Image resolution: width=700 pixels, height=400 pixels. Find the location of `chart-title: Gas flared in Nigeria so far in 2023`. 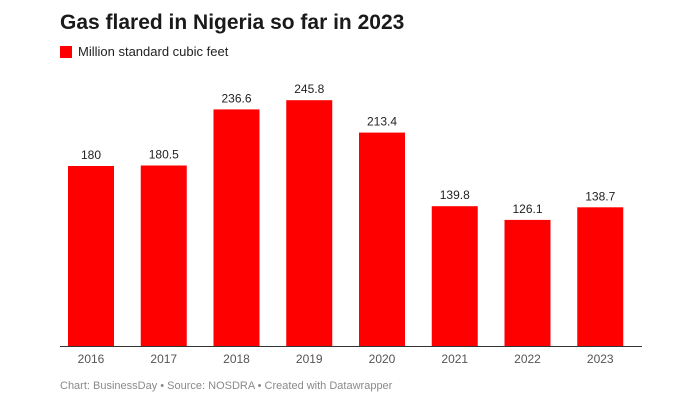

chart-title: Gas flared in Nigeria so far in 2023 is located at coordinates (232, 22).